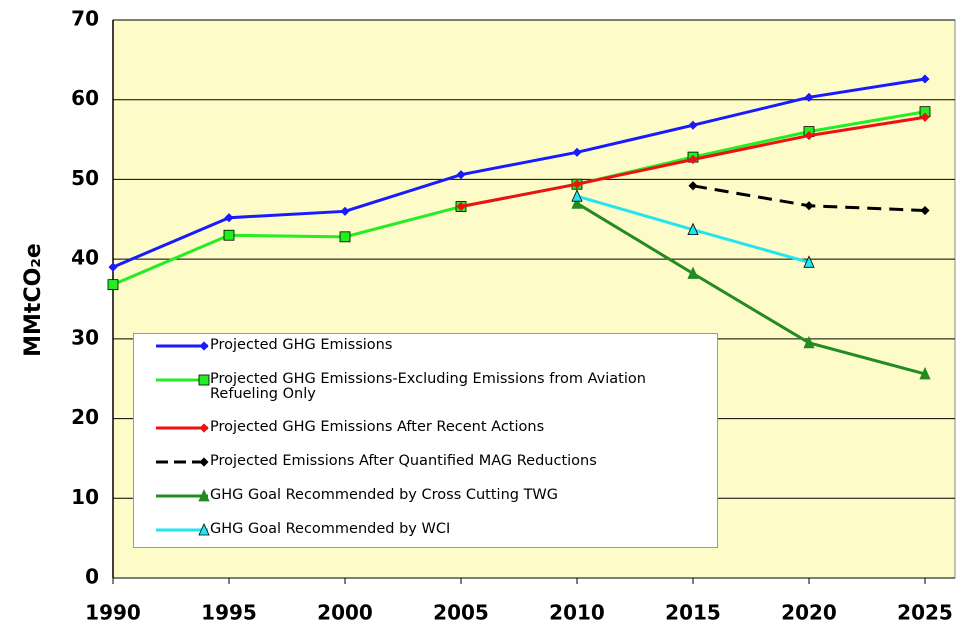 This screenshot has width=961, height=633. Describe the element at coordinates (92, 577) in the screenshot. I see `y-tick-label: 0` at that location.